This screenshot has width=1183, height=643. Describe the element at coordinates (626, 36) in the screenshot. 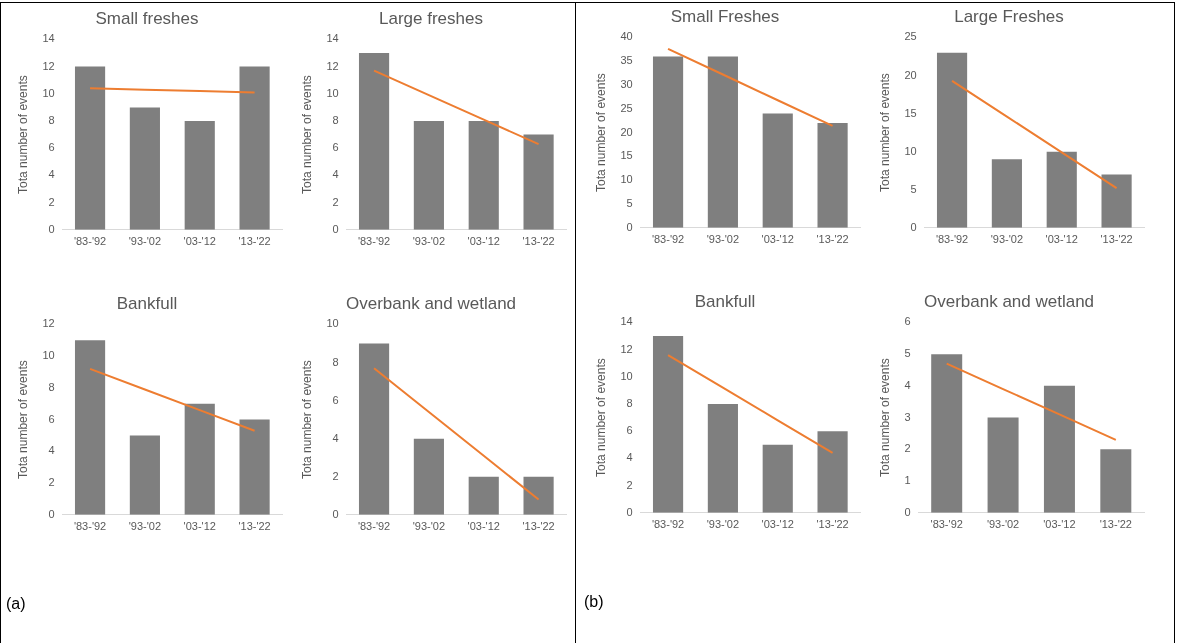

I see `y-tick-label: 40` at that location.